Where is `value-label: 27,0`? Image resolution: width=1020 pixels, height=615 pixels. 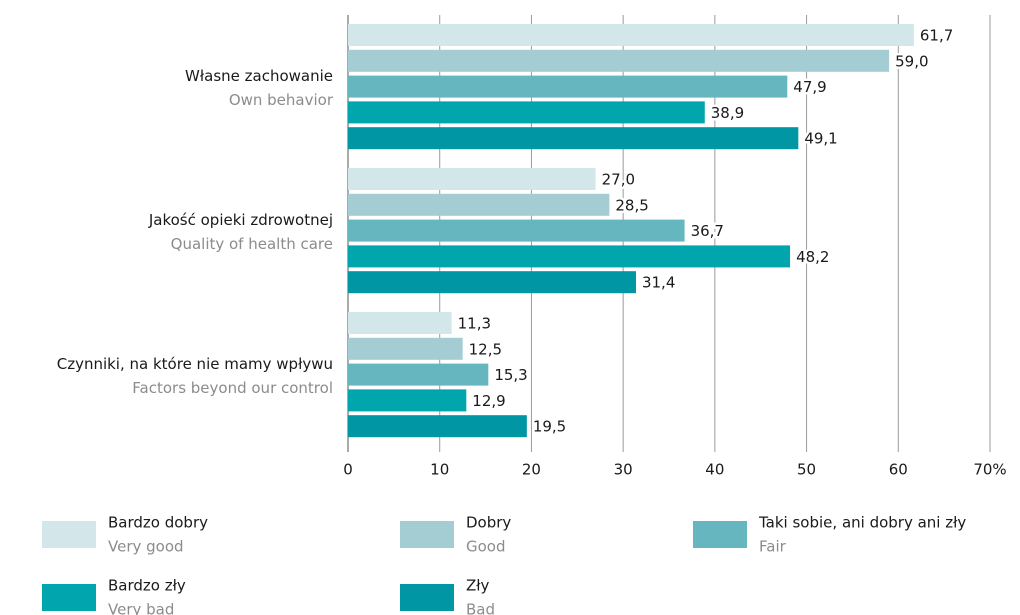
value-label: 27,0 is located at coordinates (618, 180).